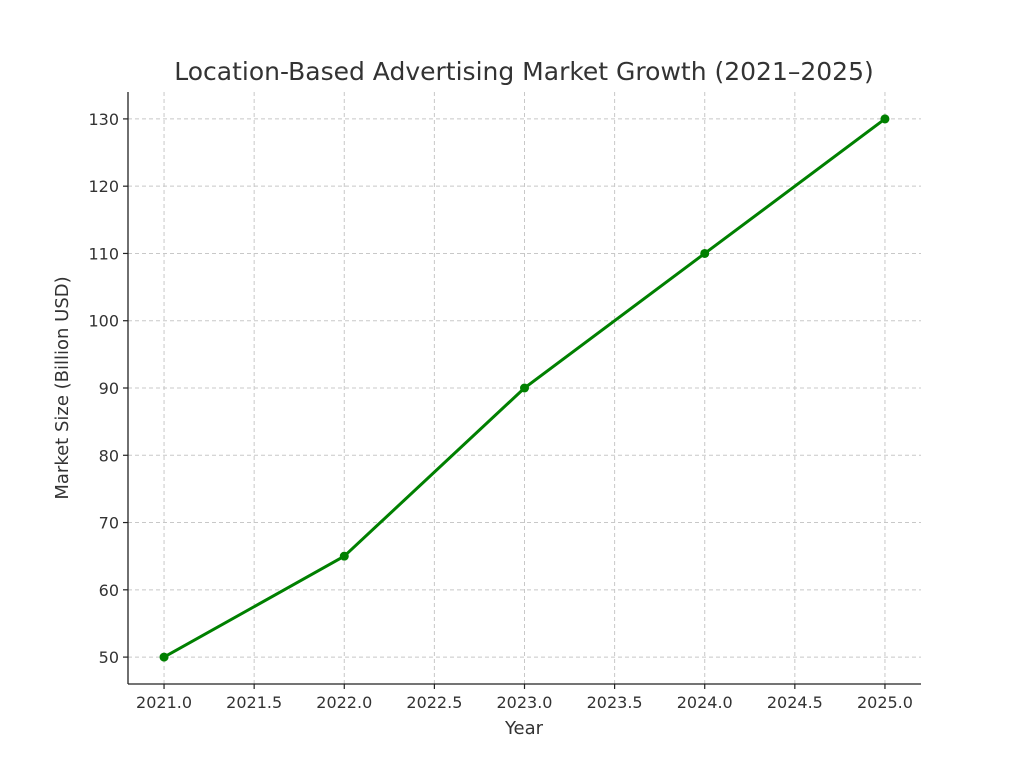 The height and width of the screenshot is (768, 1024). I want to click on x-tick-label: 2022.0, so click(344, 702).